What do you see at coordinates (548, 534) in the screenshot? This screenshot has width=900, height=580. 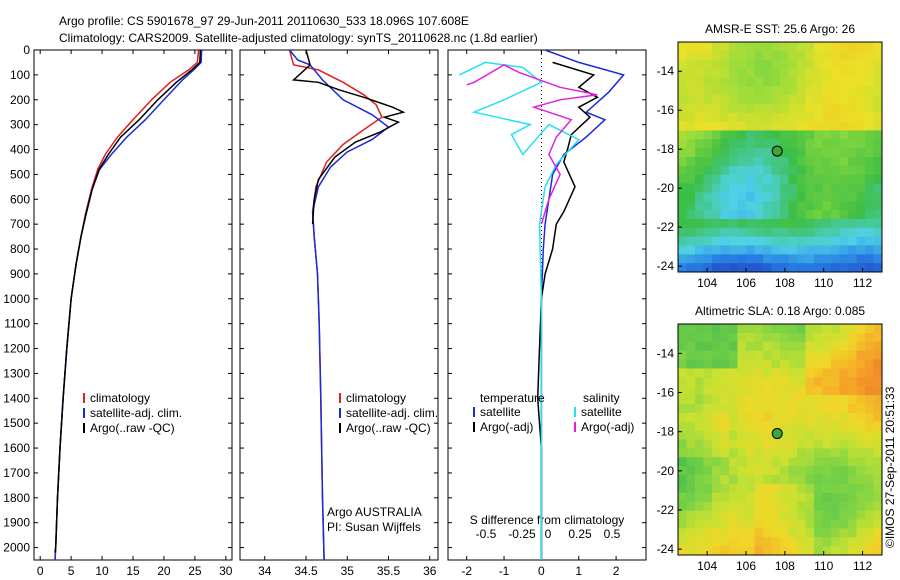 I see `secondary-x-tick-label: 0` at bounding box center [548, 534].